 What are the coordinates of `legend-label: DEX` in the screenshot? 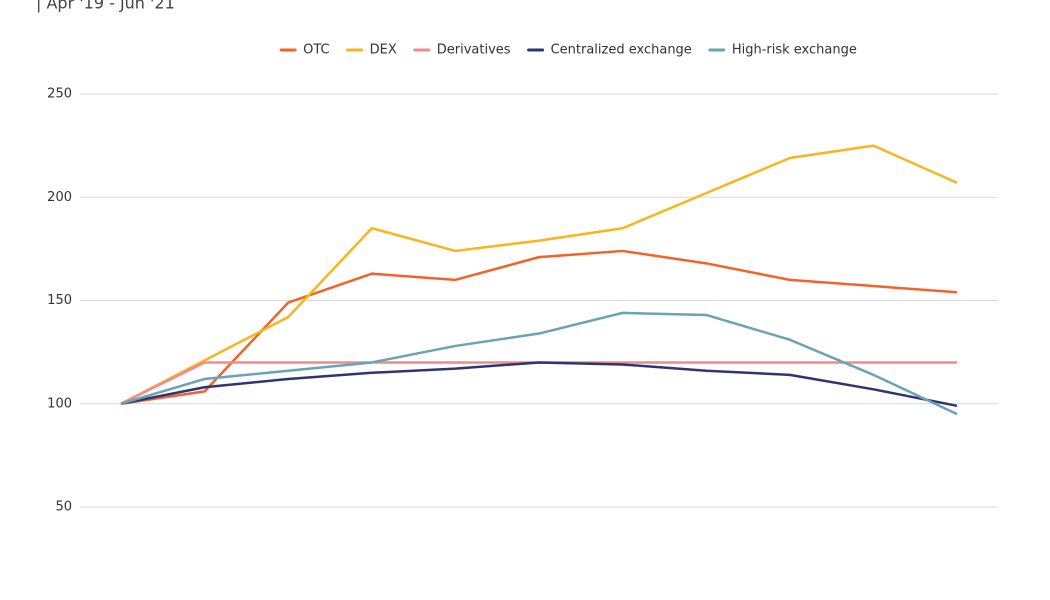 It's located at (383, 50).